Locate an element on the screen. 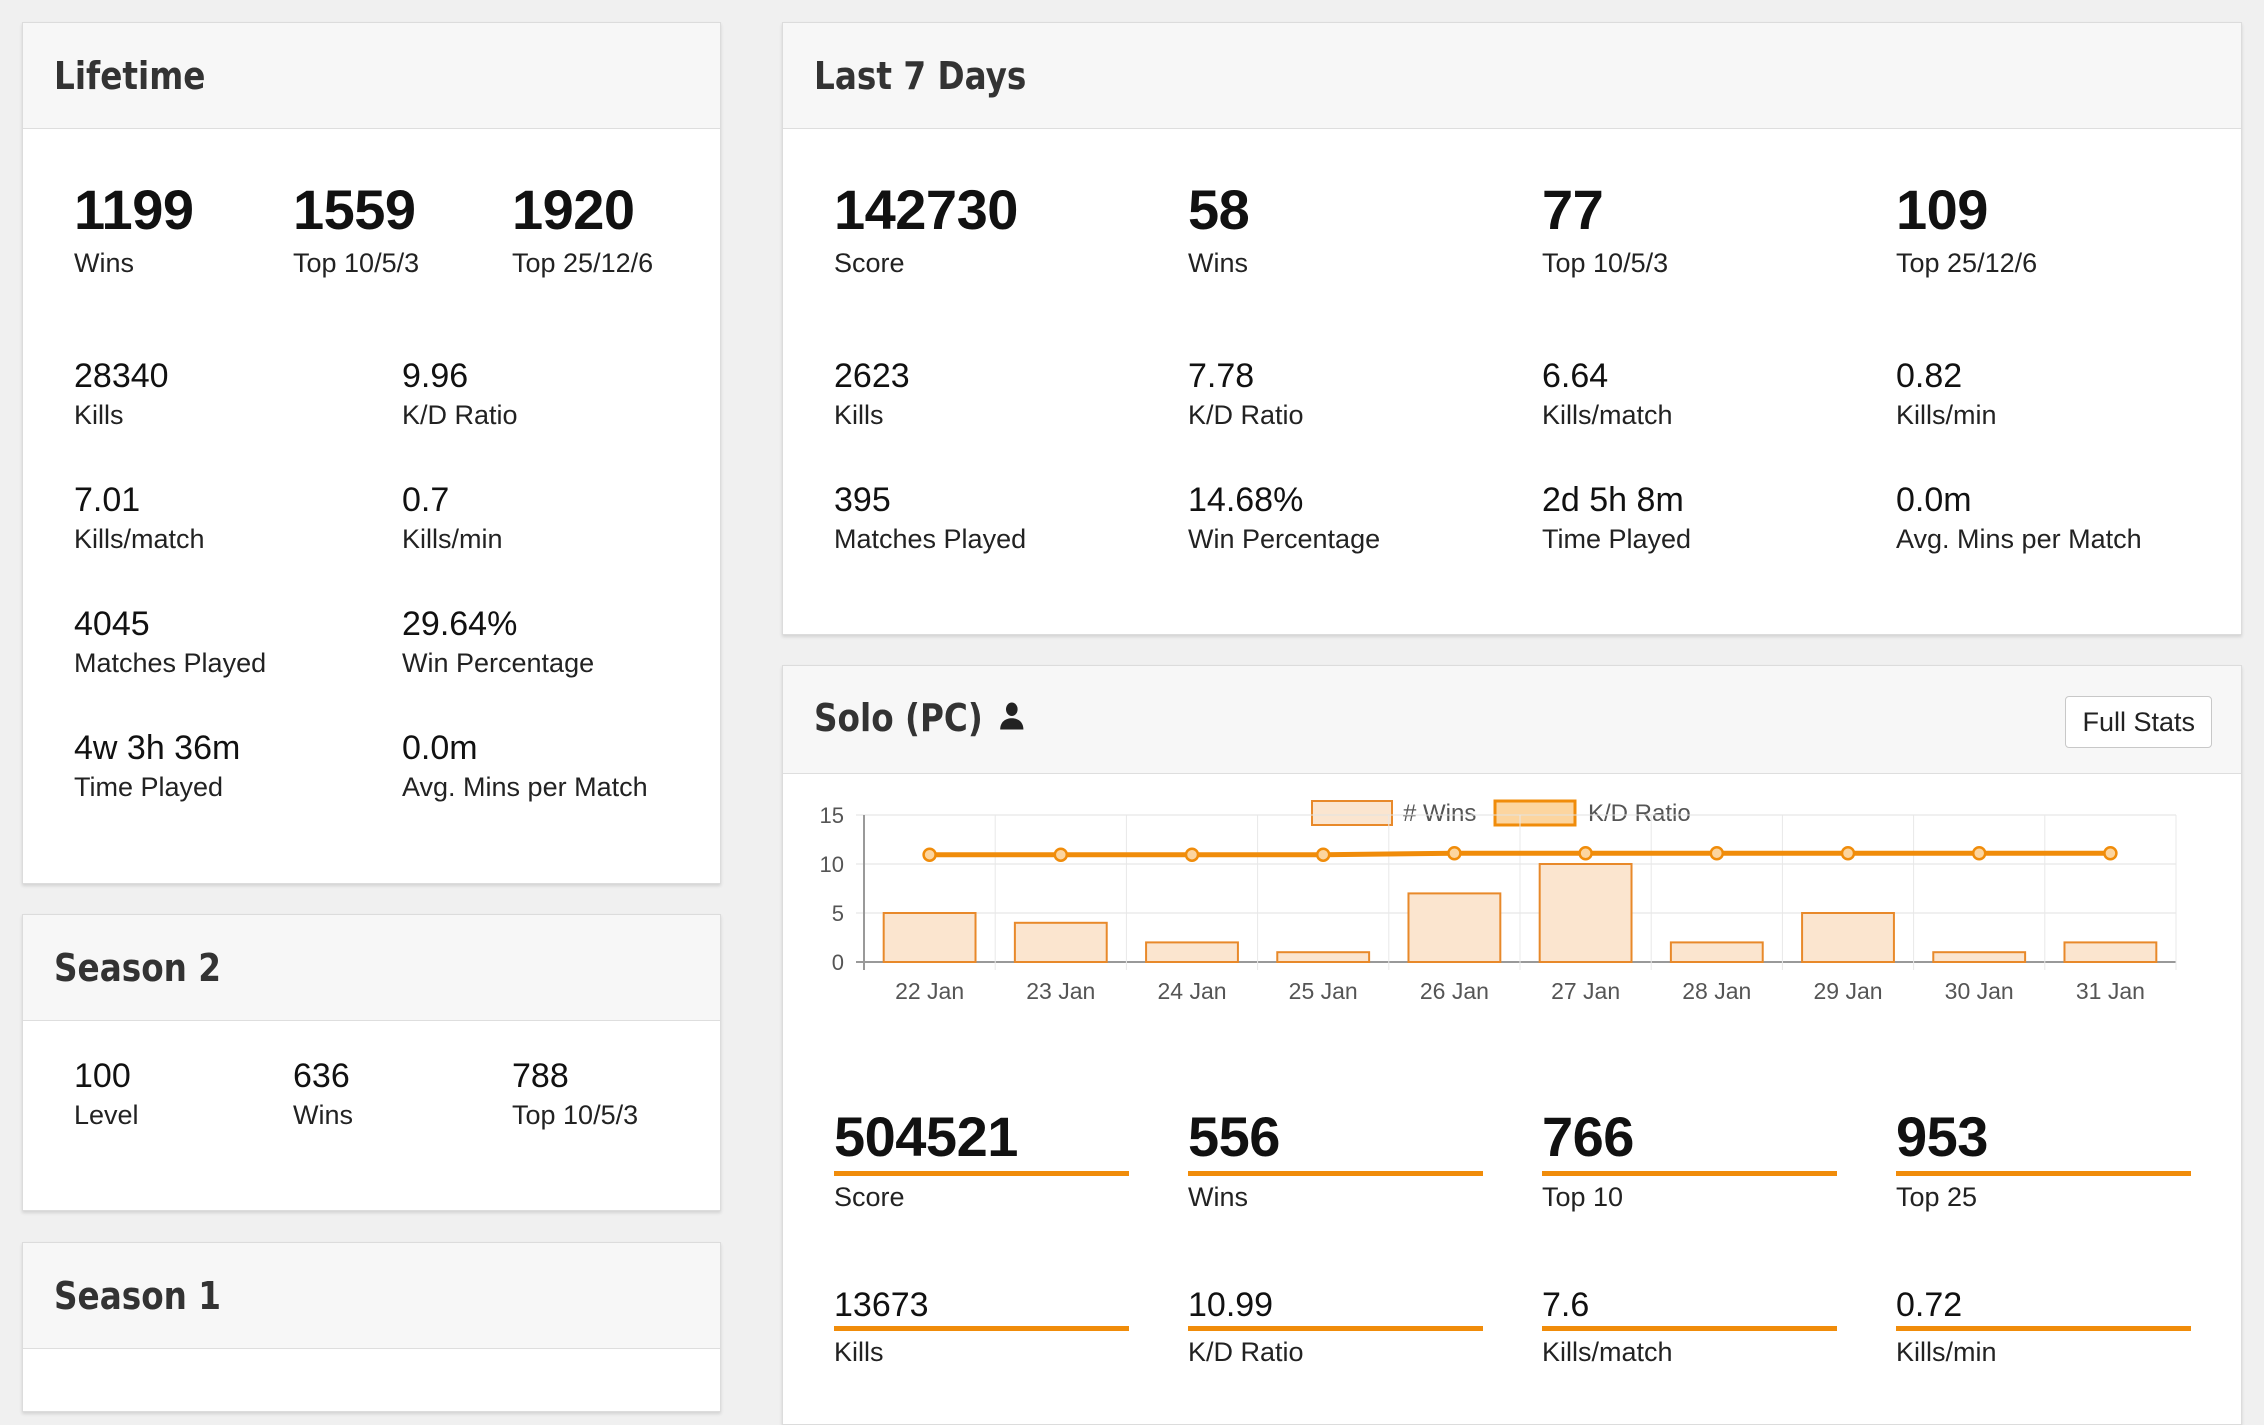  stat-value: 2623 is located at coordinates (872, 376).